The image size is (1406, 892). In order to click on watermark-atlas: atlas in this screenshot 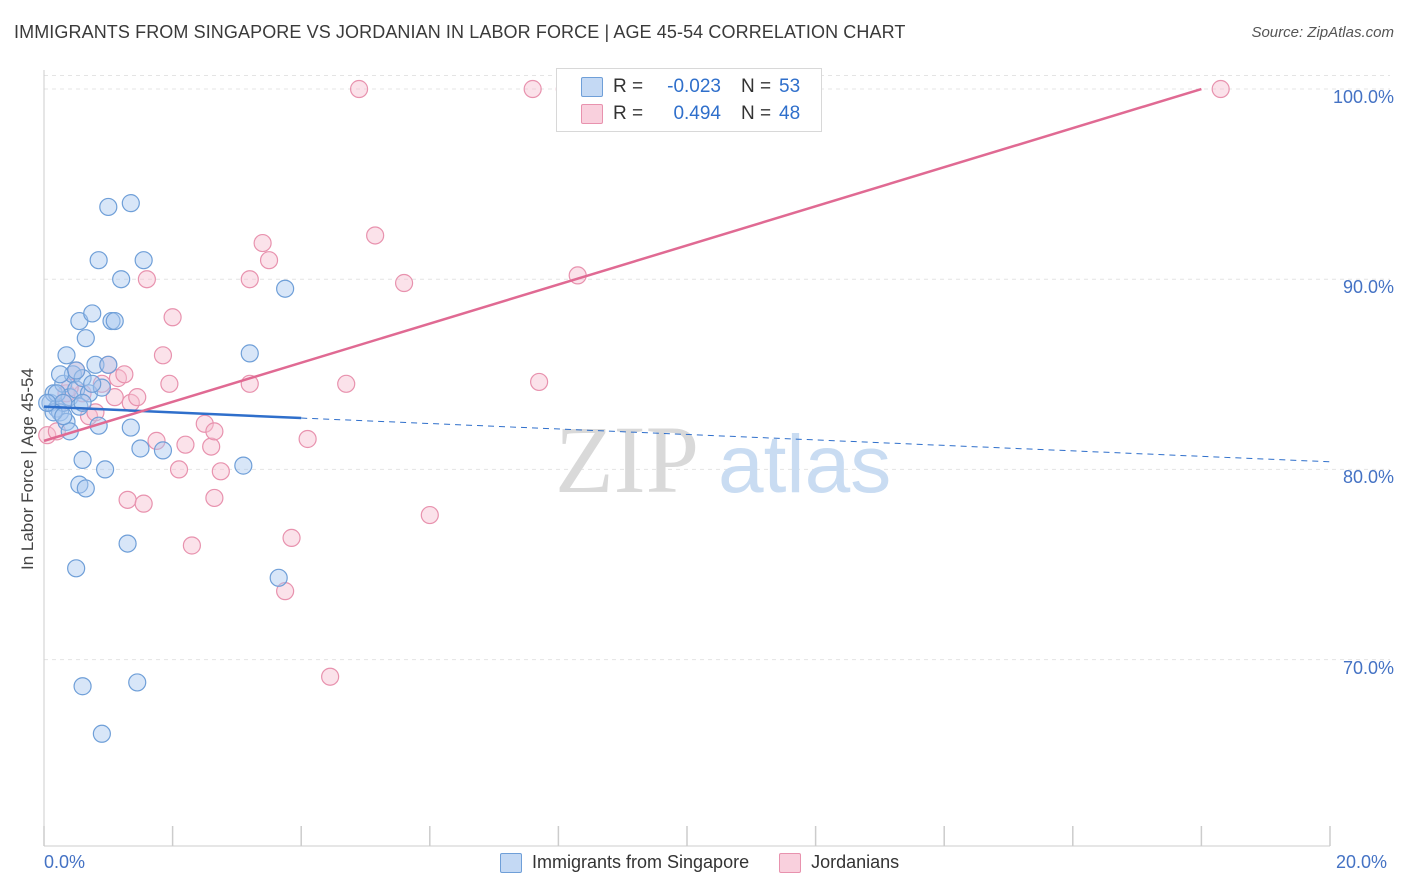, I will do `click(804, 464)`.